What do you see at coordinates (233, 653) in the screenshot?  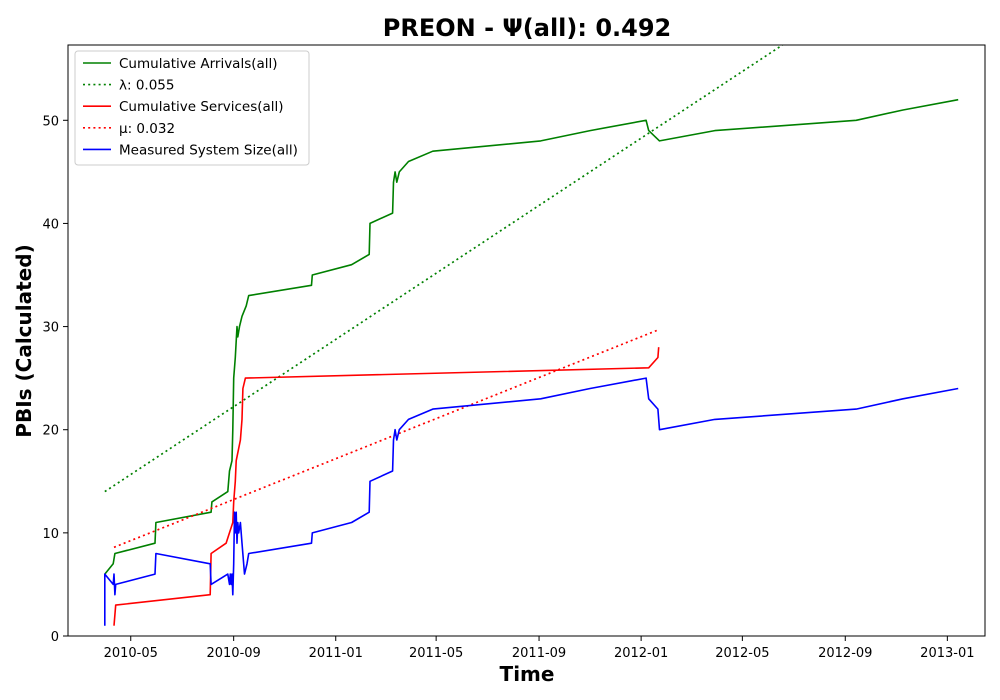 I see `x-tick-label: 2010-09` at bounding box center [233, 653].